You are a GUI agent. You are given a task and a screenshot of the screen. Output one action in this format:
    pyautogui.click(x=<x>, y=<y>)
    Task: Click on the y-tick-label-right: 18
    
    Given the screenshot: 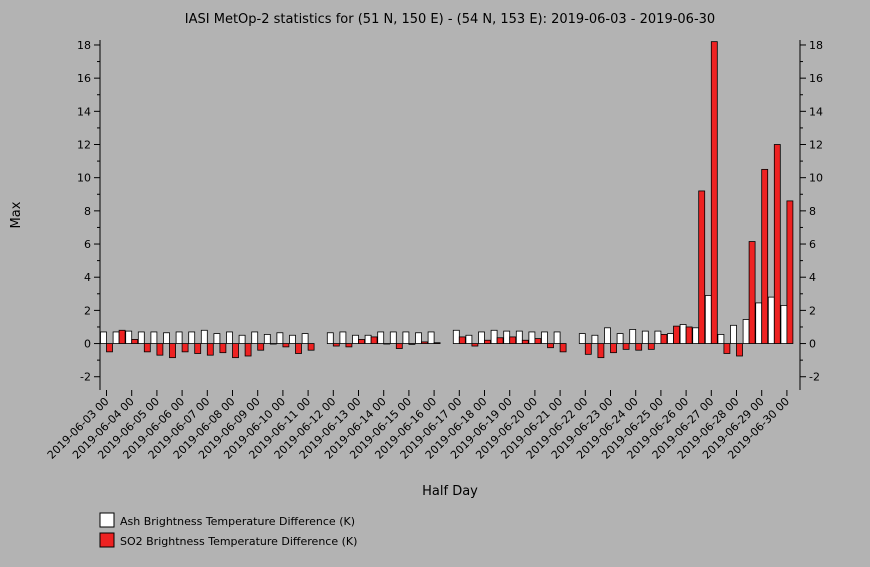 What is the action you would take?
    pyautogui.click(x=816, y=45)
    